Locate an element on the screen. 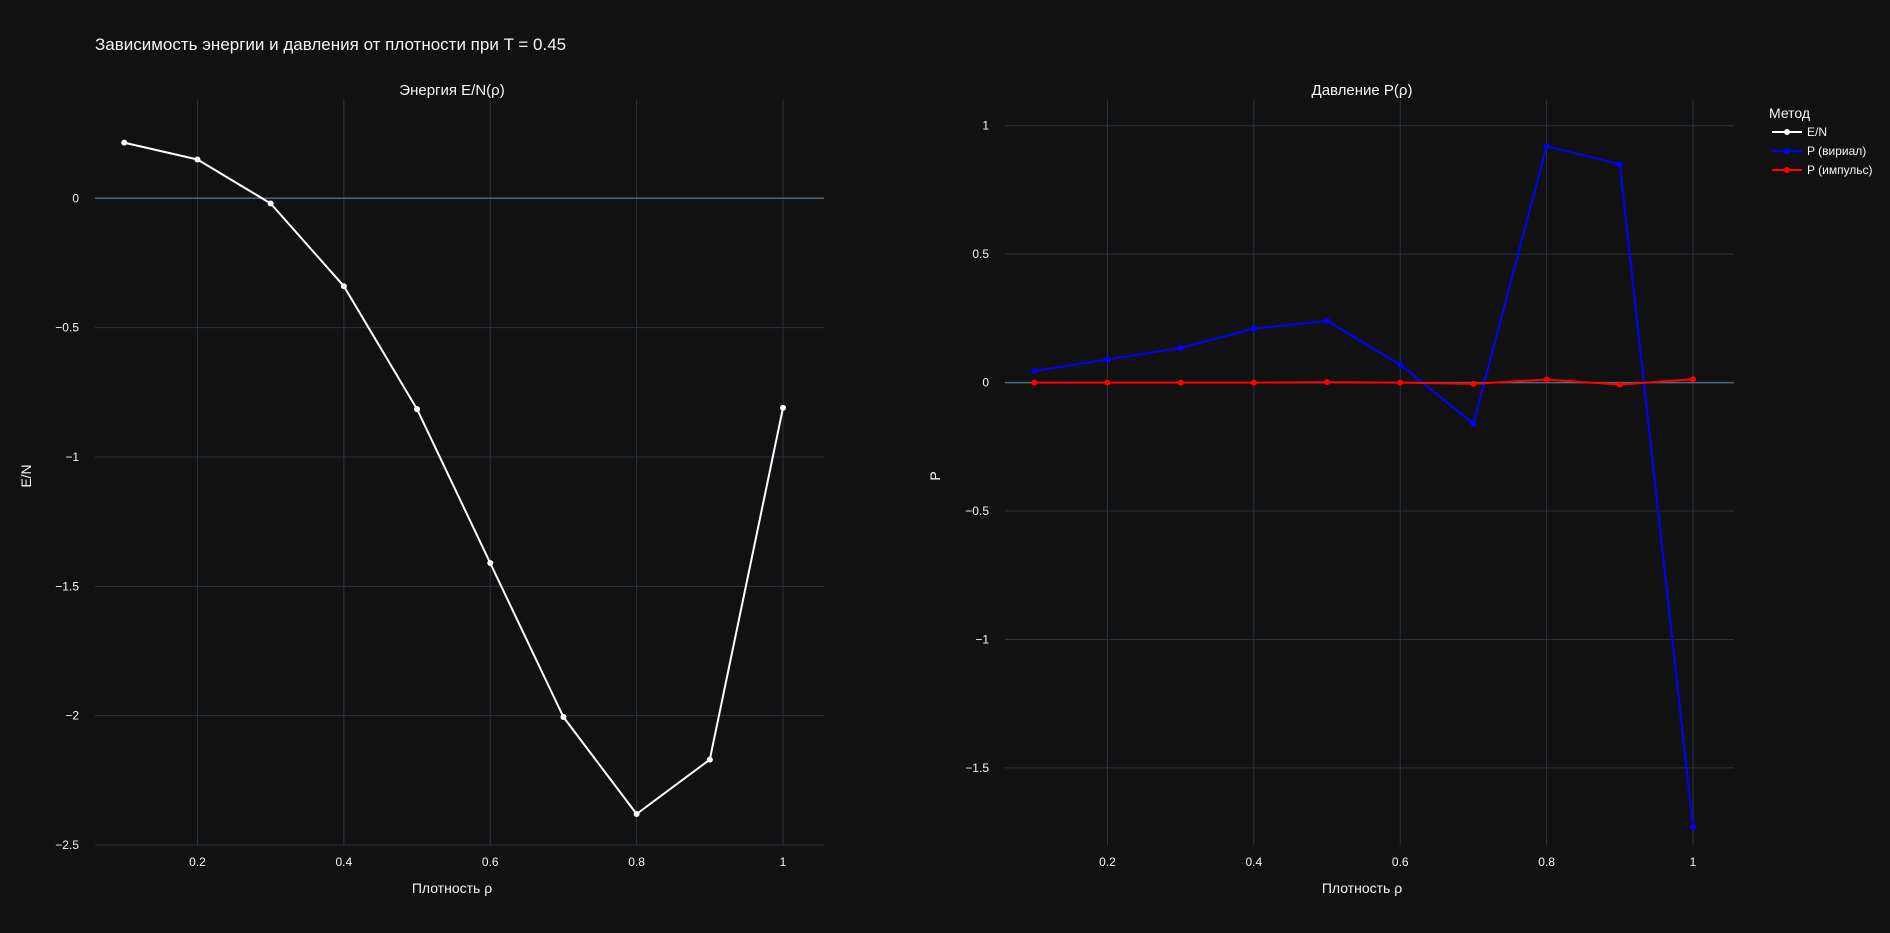 The image size is (1890, 933). energy-y-tick-label: 0 is located at coordinates (75, 198).